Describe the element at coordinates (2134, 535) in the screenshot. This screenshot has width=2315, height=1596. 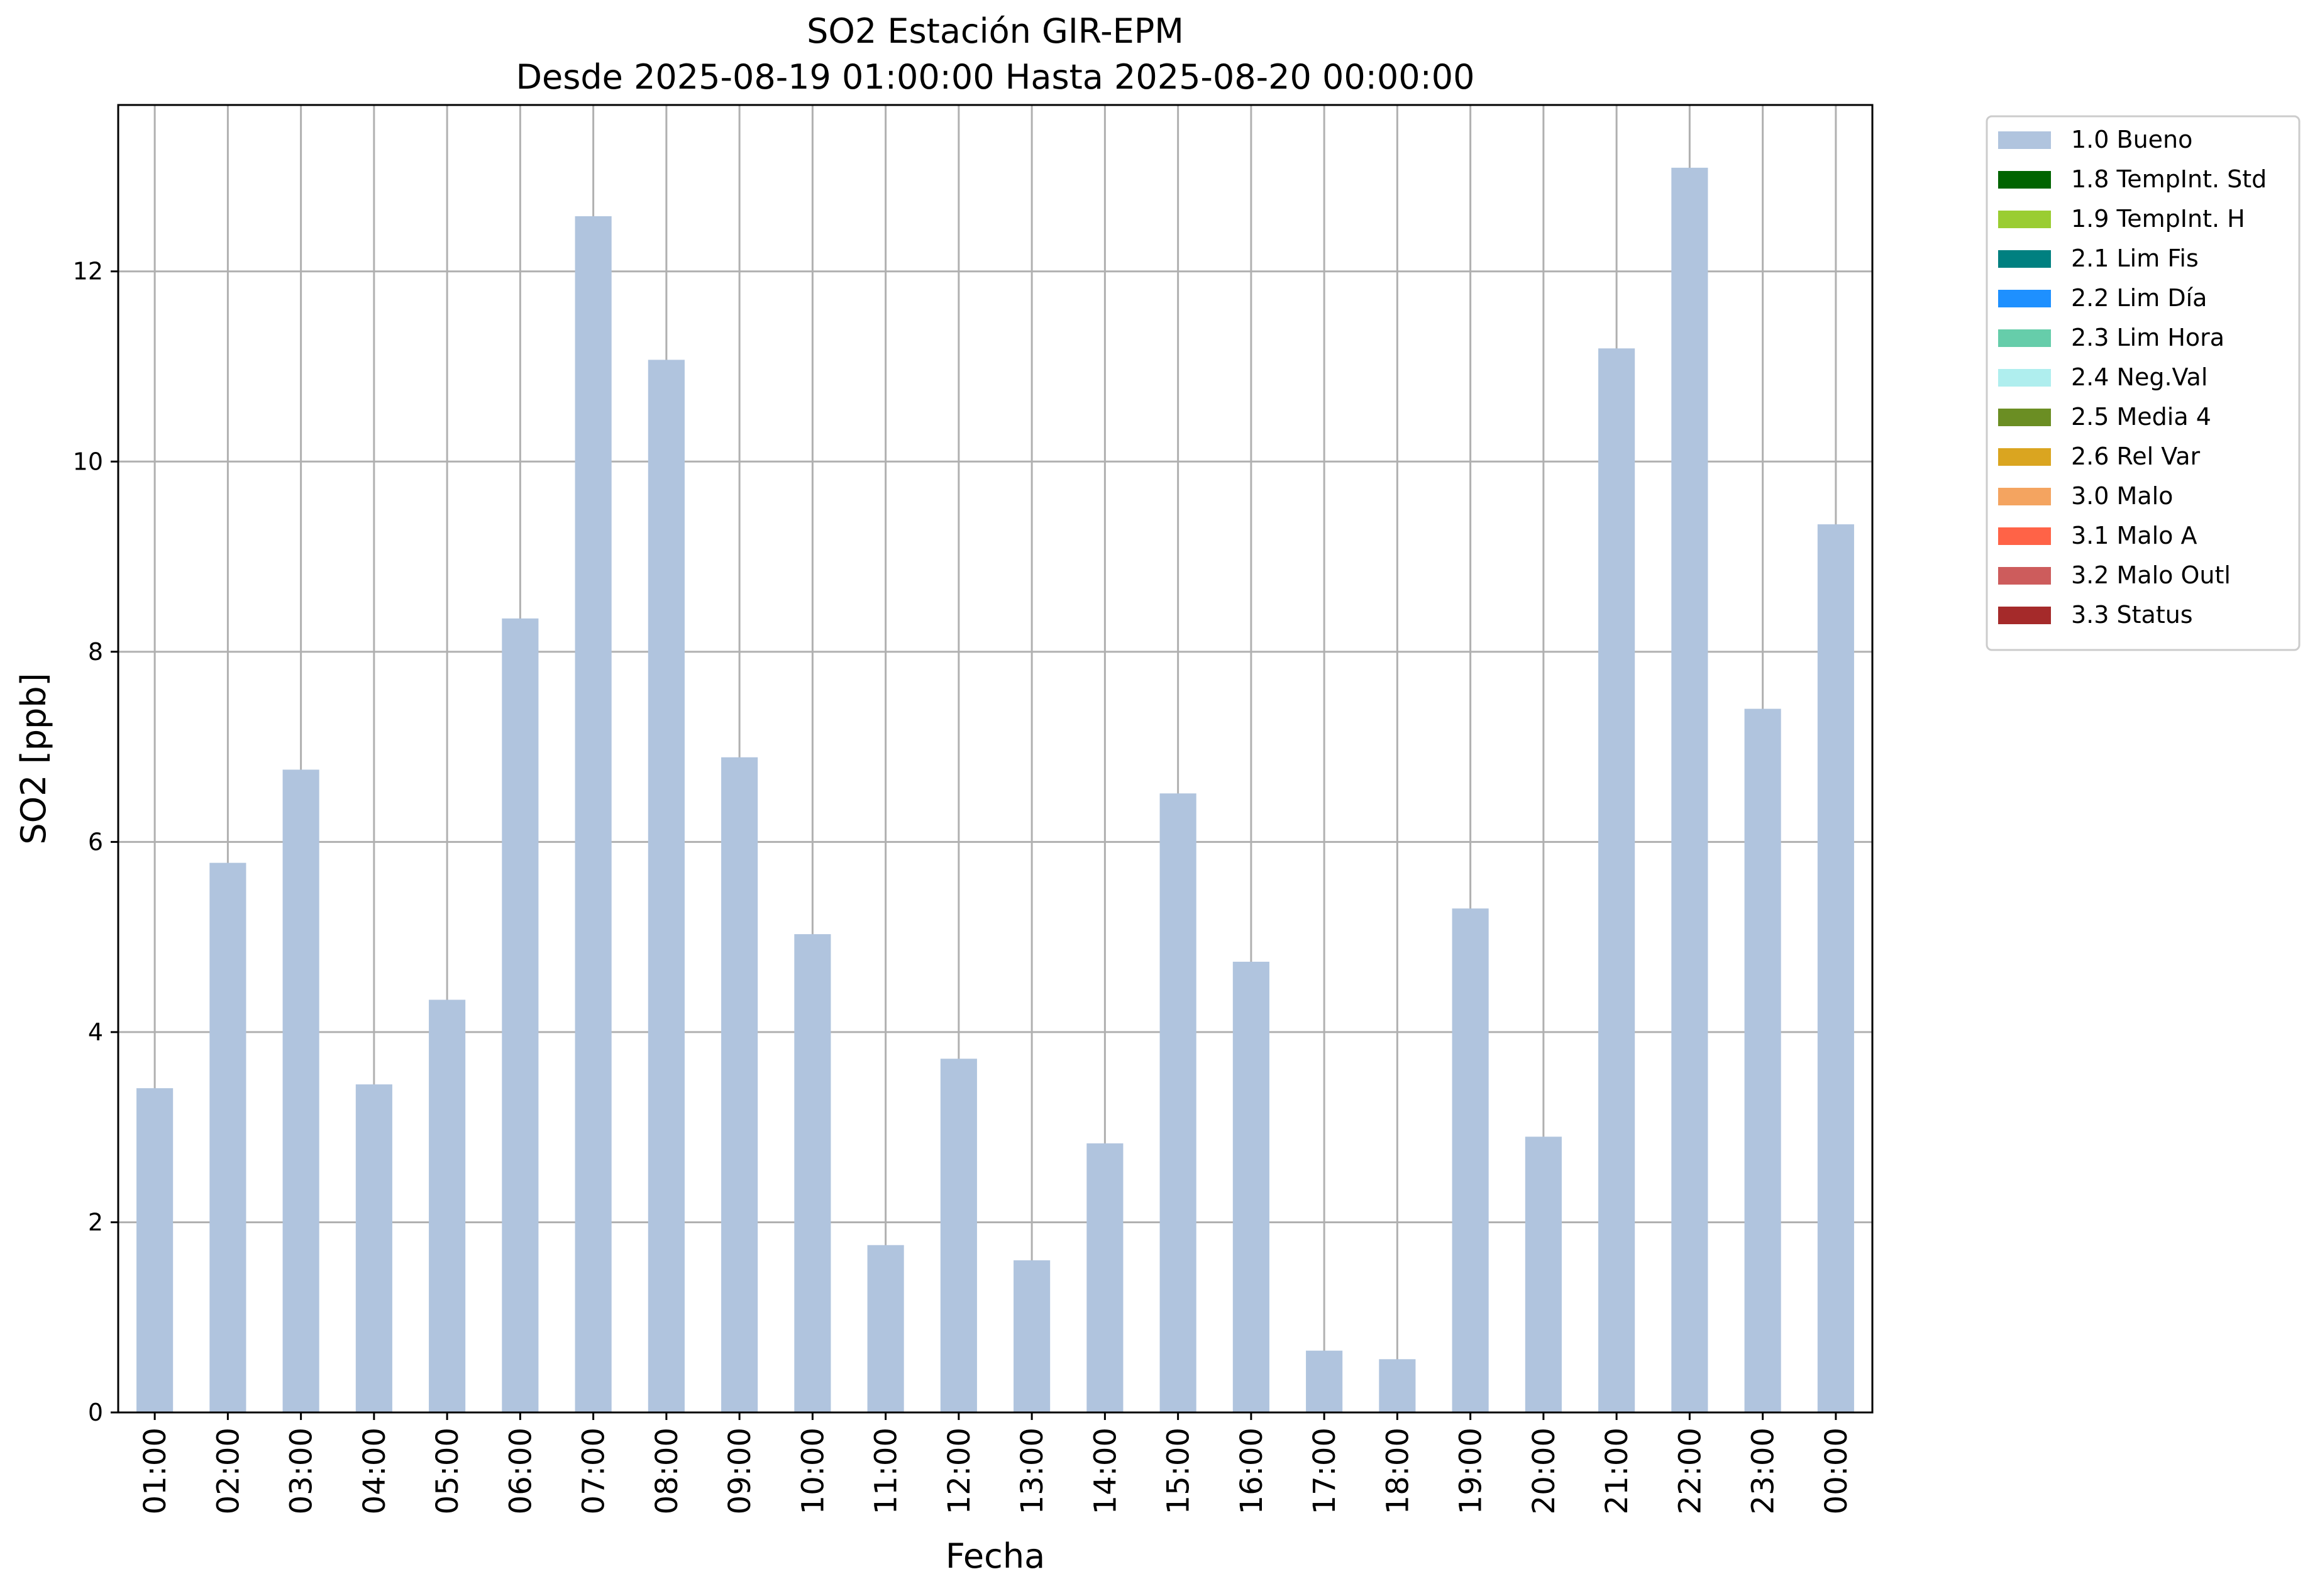
I see `legend-label: 3.1 Malo A` at that location.